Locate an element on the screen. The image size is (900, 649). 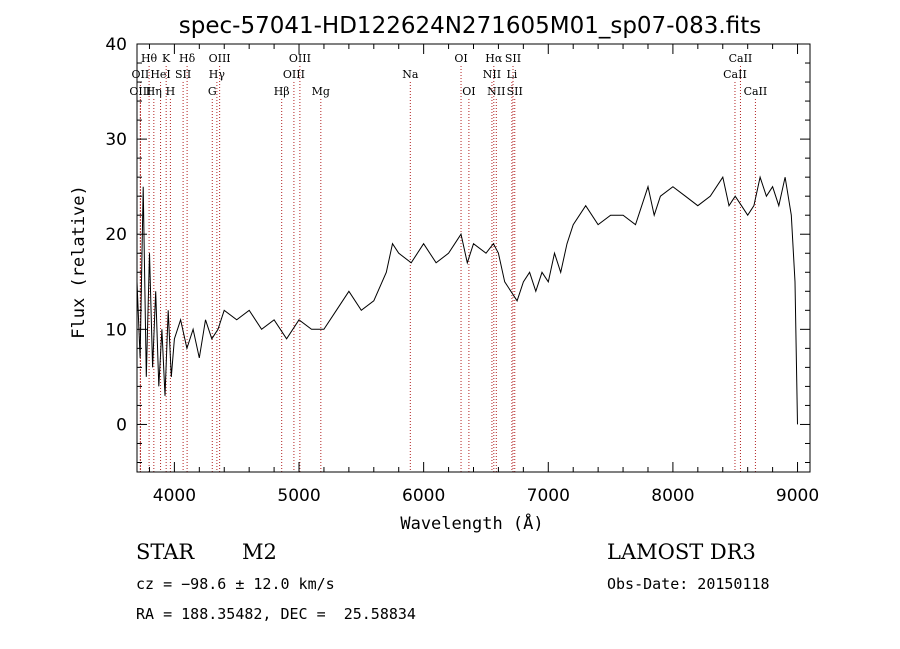
spectral-line-label: K is located at coordinates (166, 58).